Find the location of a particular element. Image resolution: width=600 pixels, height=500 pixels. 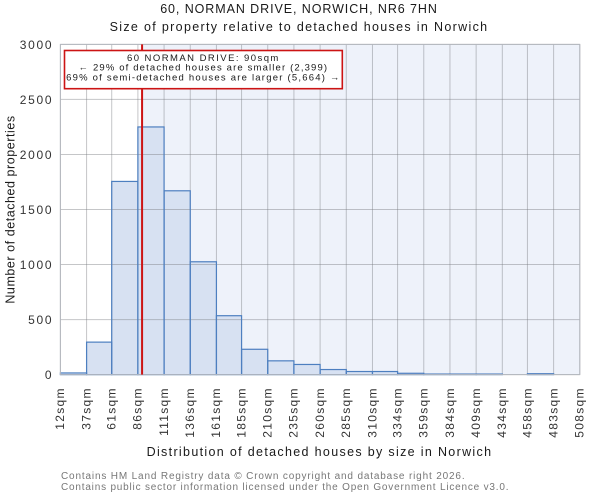

svg-text: 61sqm is located at coordinates (112, 408).